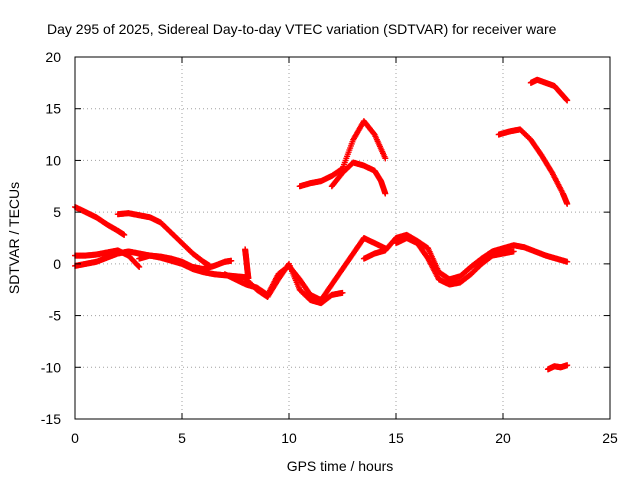 This screenshot has width=640, height=480. I want to click on y-tick-label: 5, so click(57, 212).